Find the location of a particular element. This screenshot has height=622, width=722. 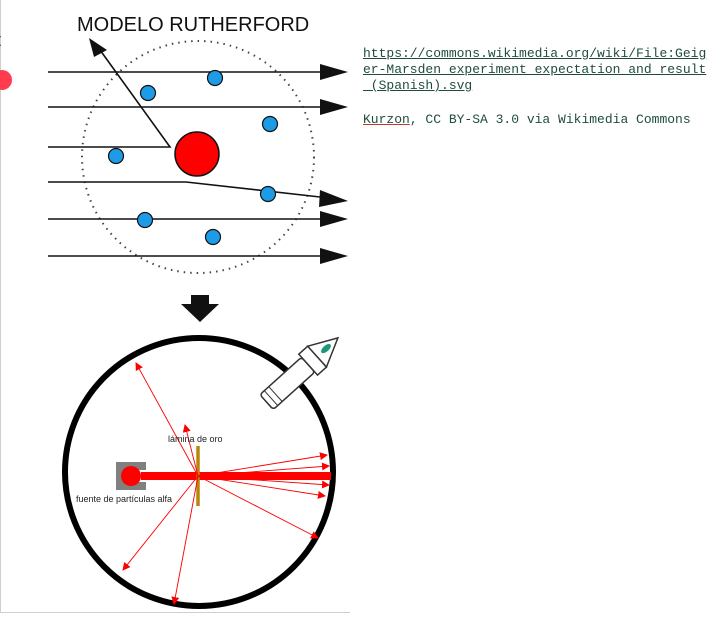

license-text: , CC BY-SA 3.0 via Wikimedia Commons is located at coordinates (550, 119).